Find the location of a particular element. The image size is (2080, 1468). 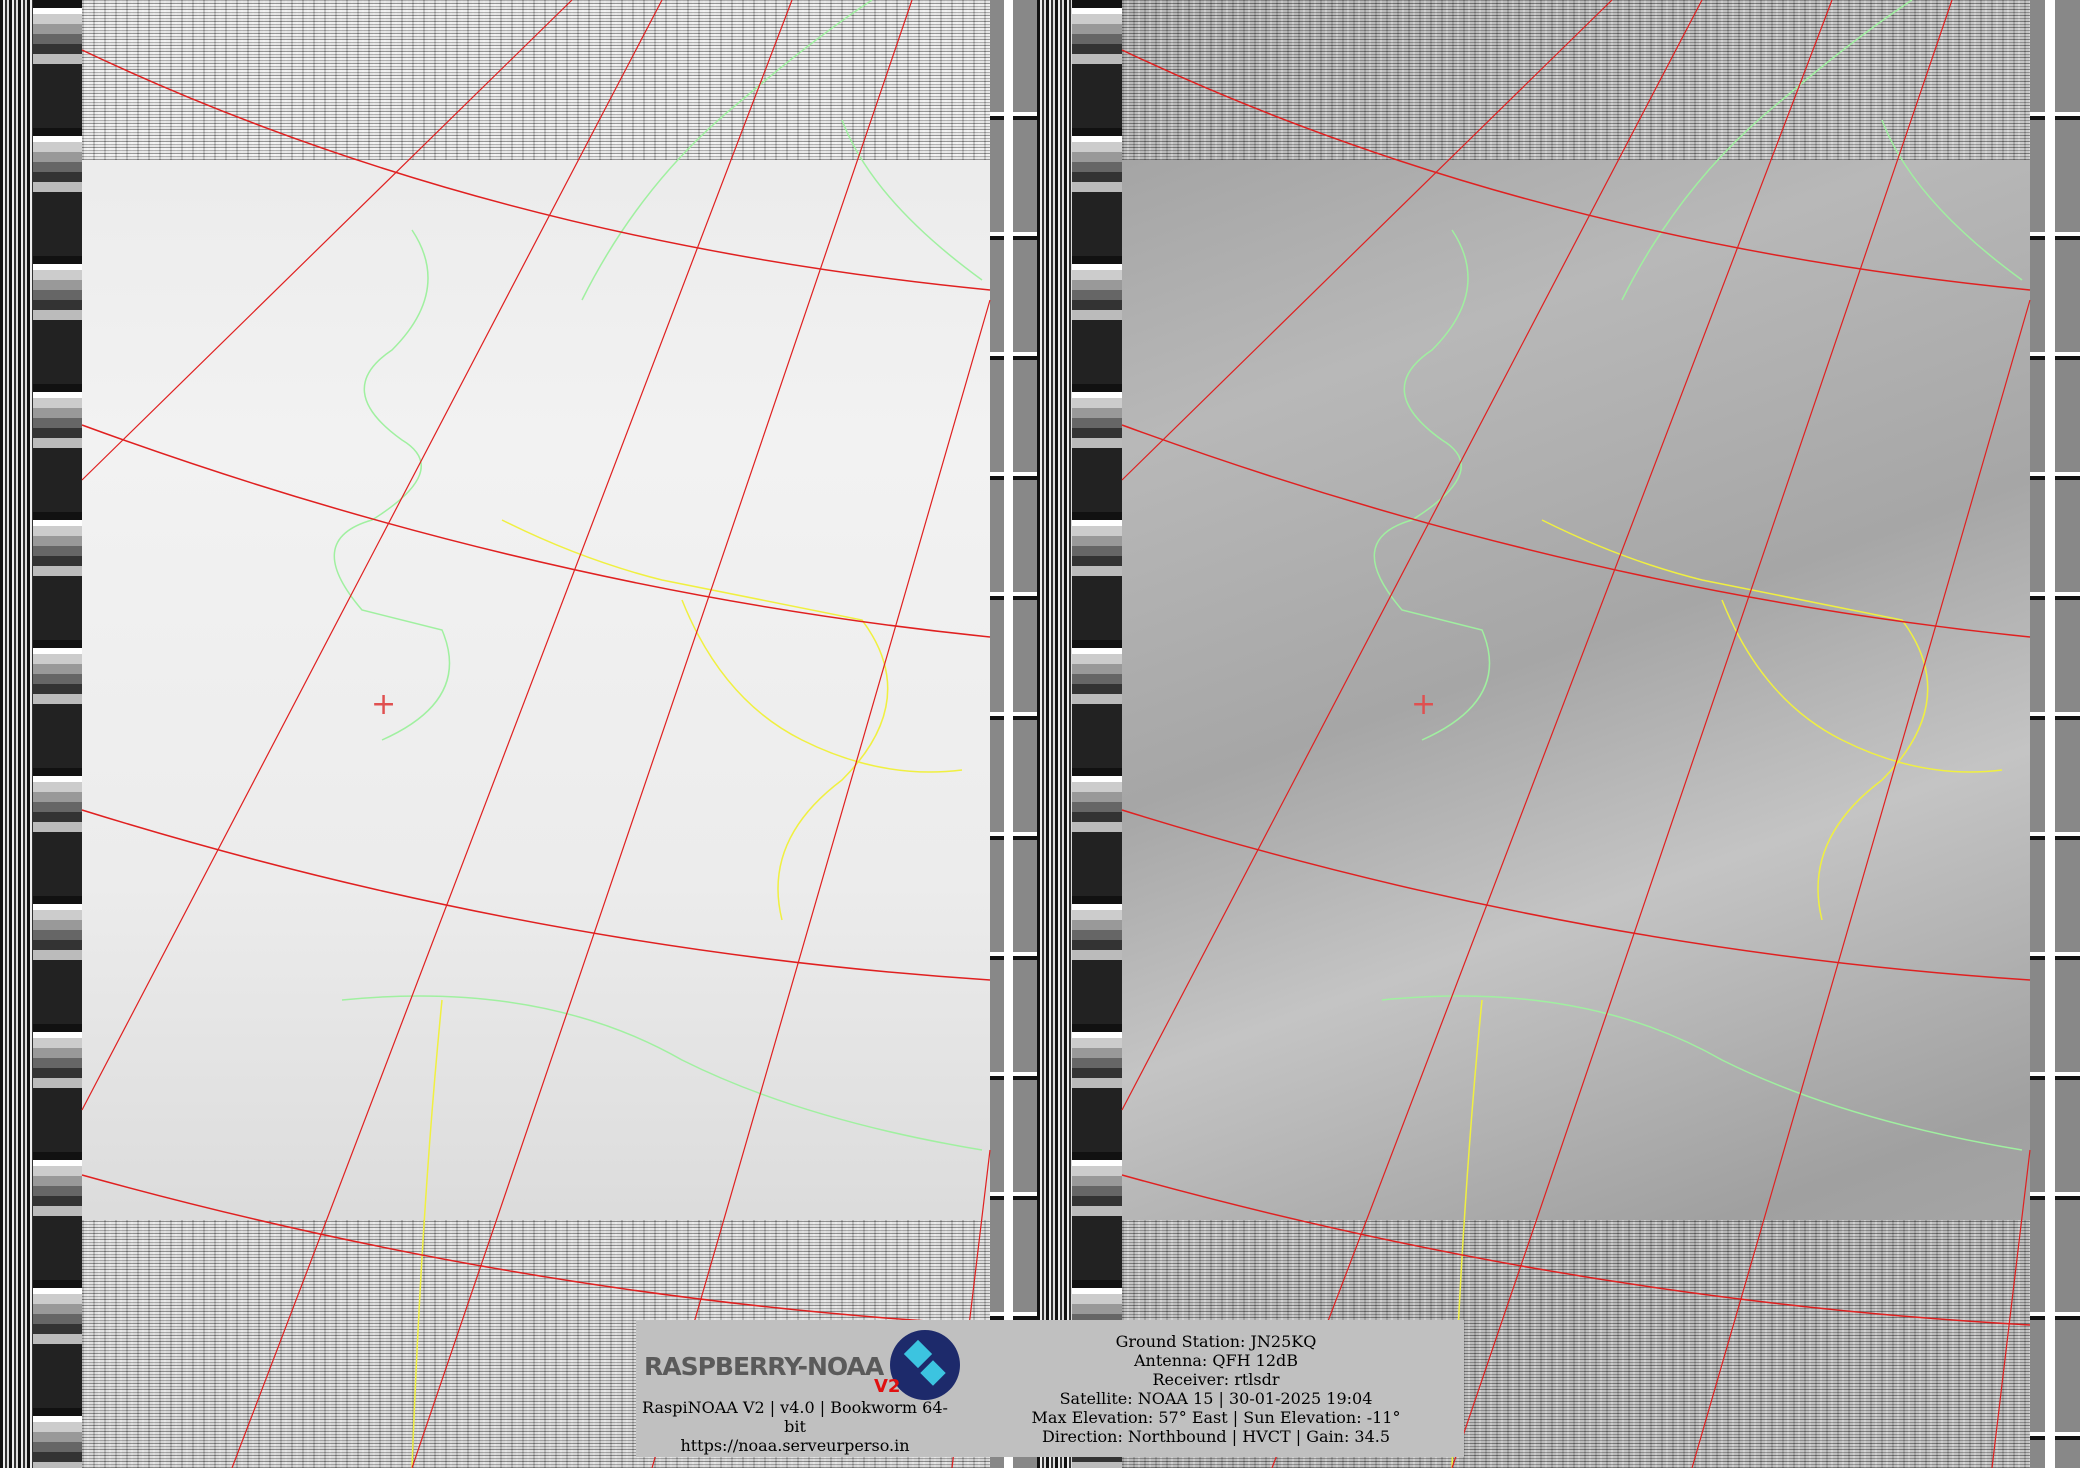

telemetry-strip-b is located at coordinates (2055, 734).